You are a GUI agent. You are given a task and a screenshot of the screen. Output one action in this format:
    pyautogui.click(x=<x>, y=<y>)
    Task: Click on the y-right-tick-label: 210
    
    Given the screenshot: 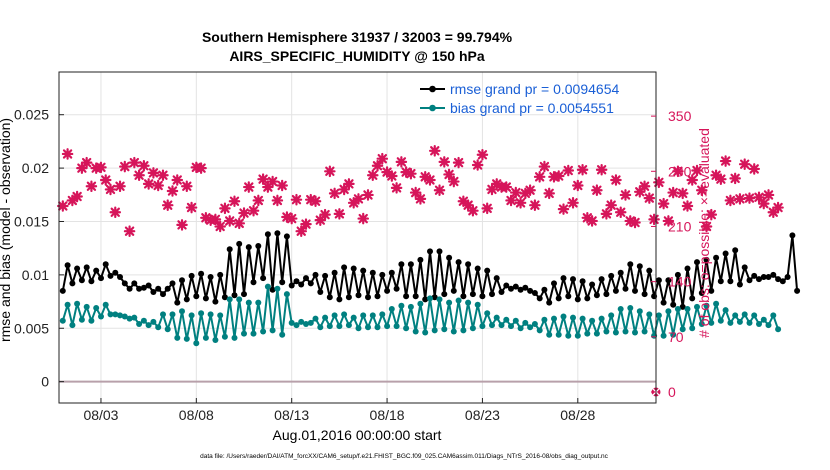 What is the action you would take?
    pyautogui.click(x=680, y=226)
    